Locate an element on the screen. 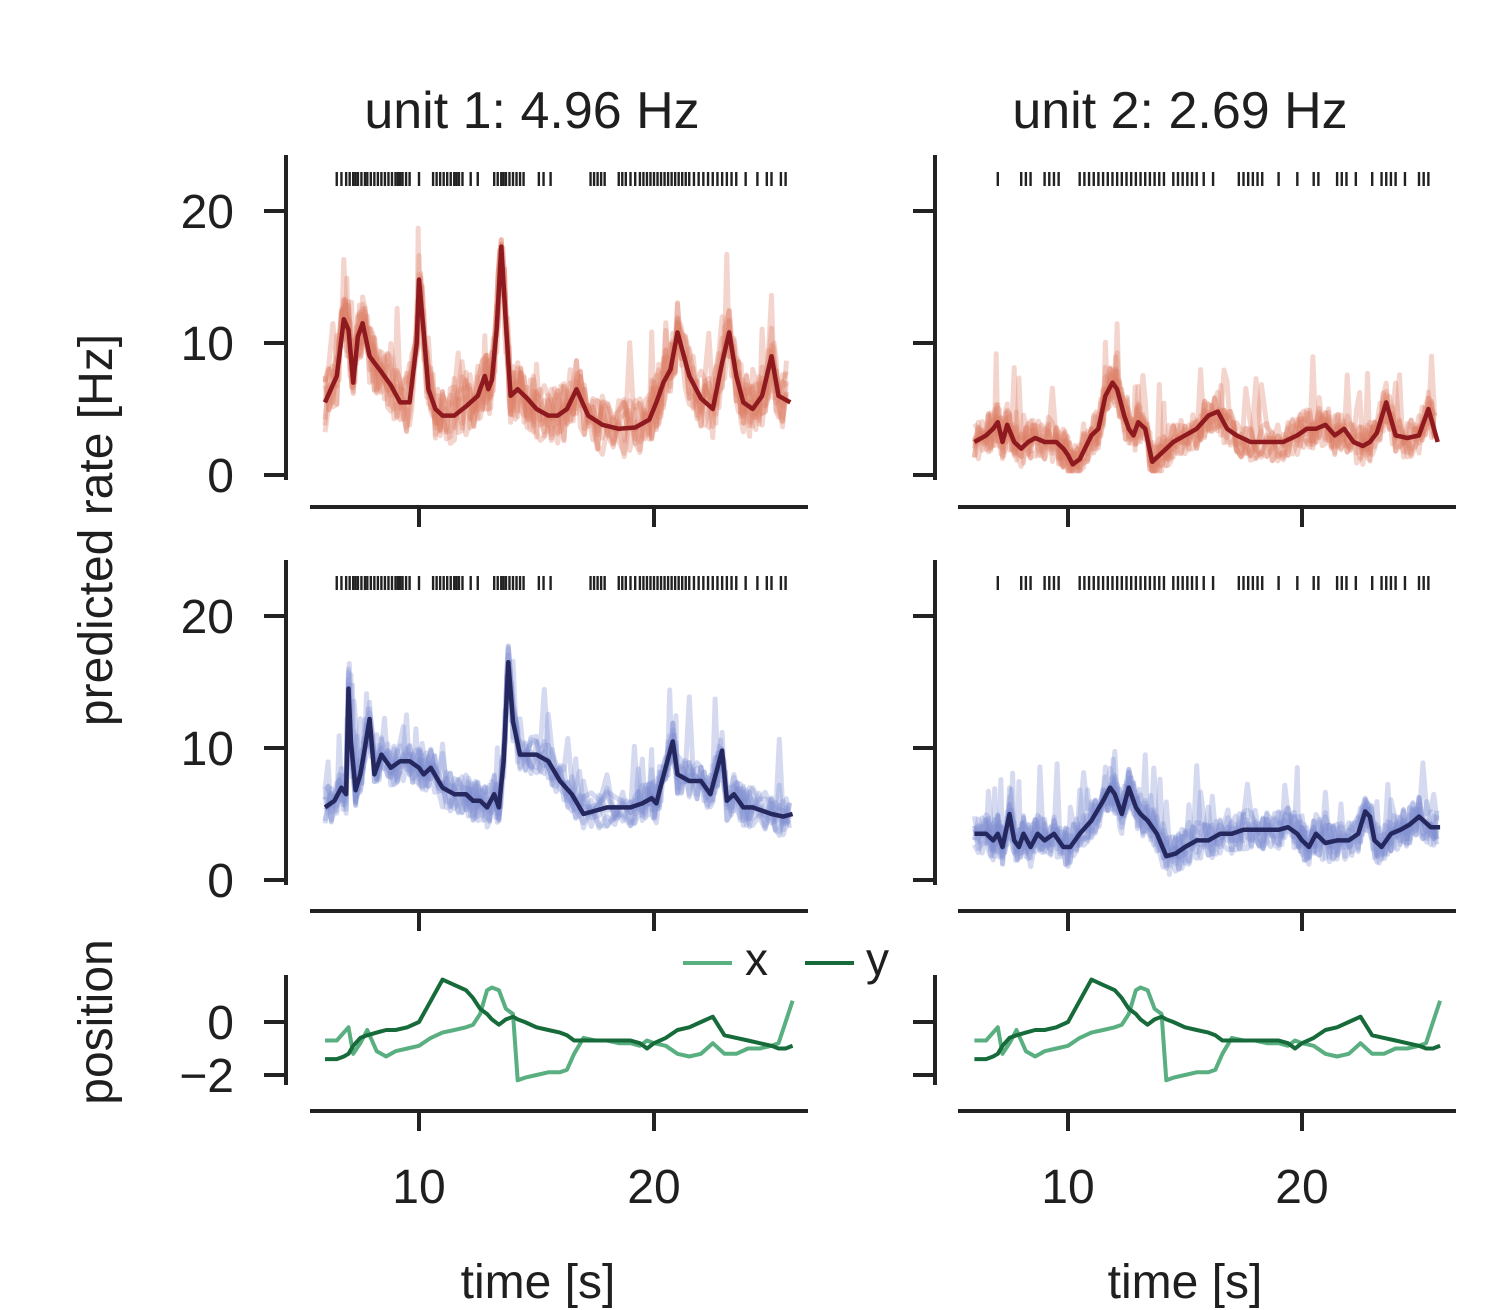 Image resolution: width=1498 pixels, height=1310 pixels. legend-x-label: x is located at coordinates (756, 959).